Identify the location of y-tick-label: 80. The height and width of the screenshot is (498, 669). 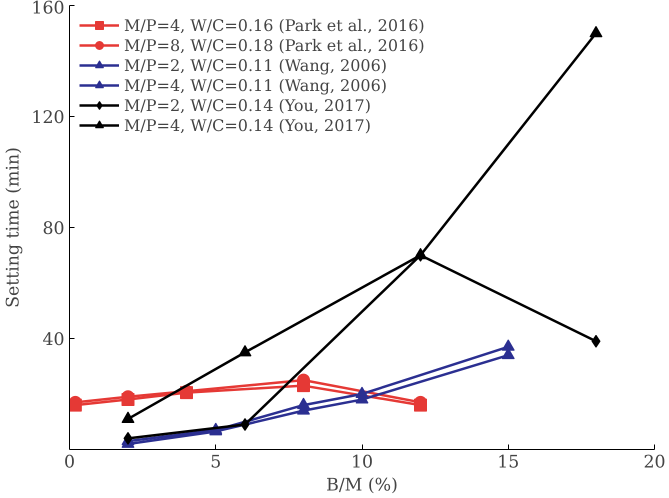
(53, 229).